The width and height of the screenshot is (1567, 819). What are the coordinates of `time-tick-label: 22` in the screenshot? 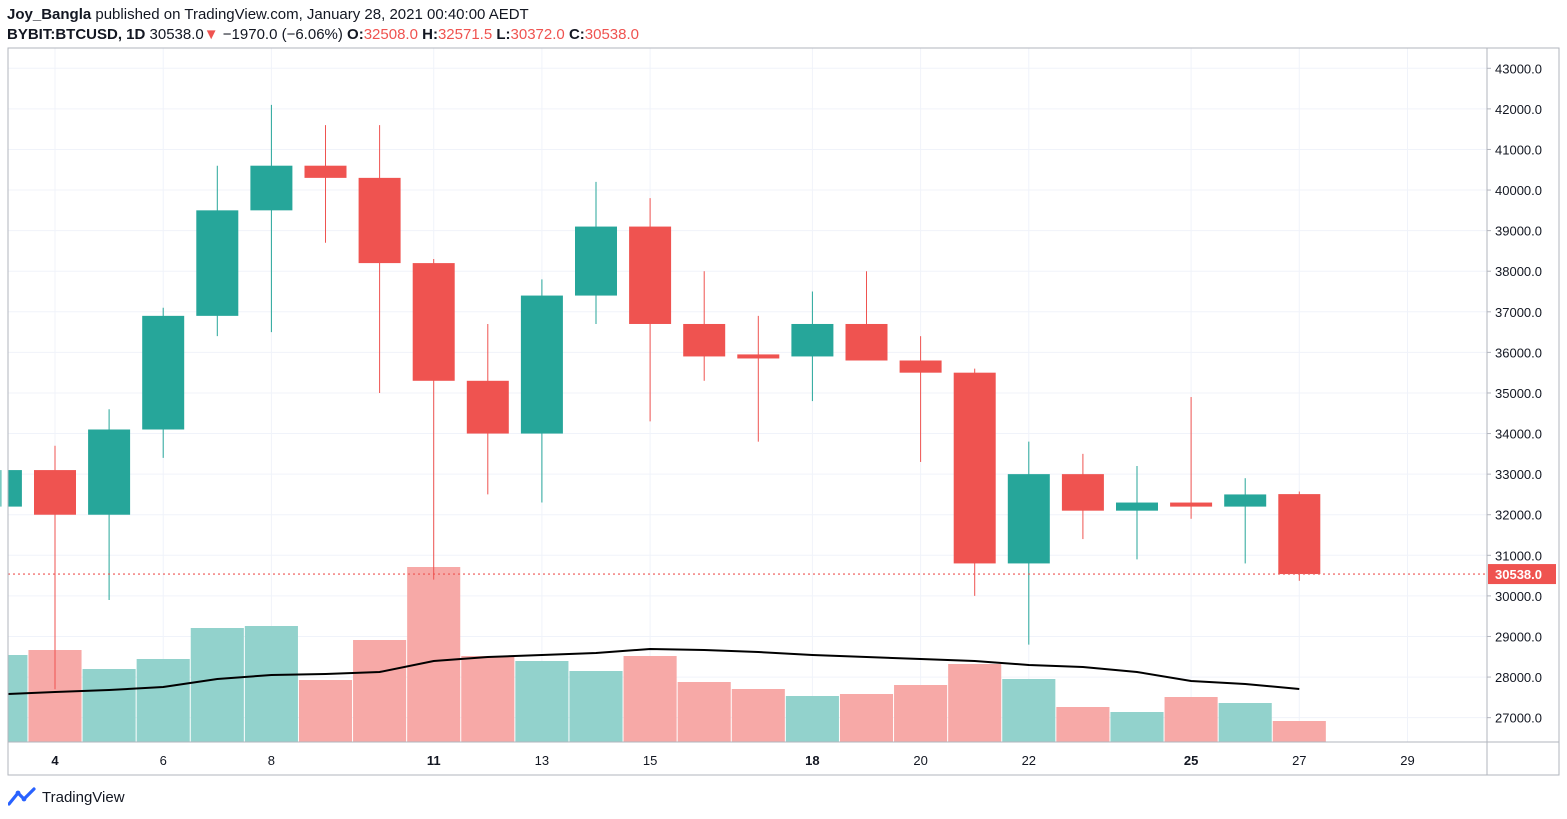 It's located at (1029, 760).